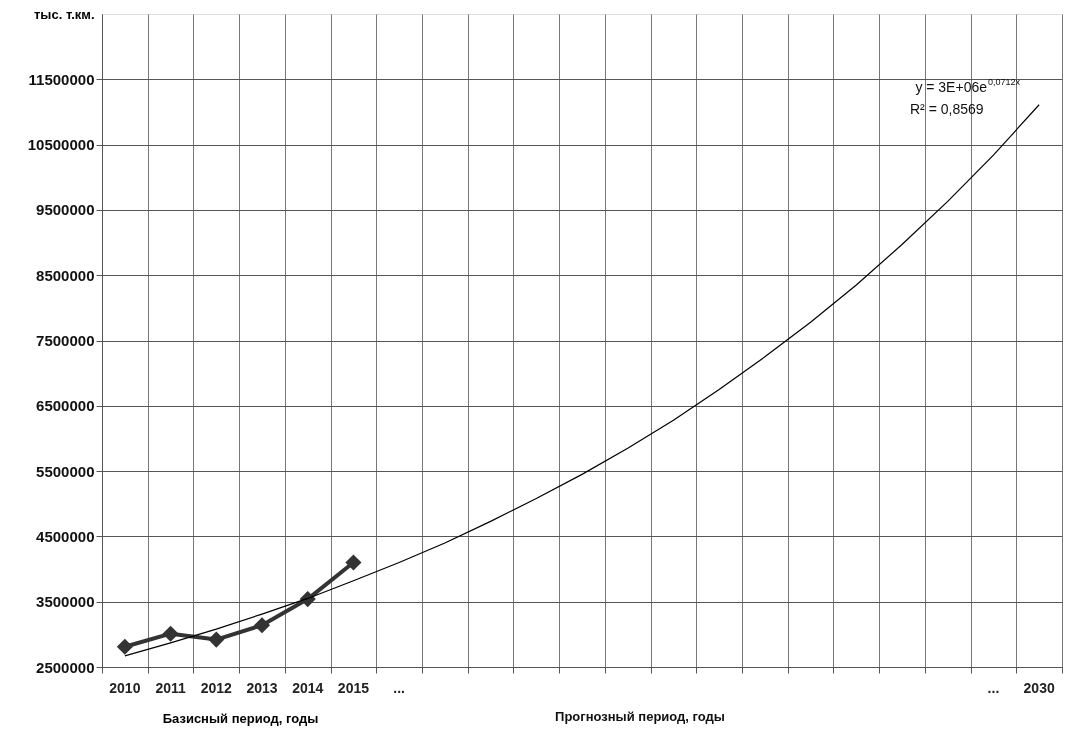  Describe the element at coordinates (65, 210) in the screenshot. I see `y-tick-label: 9500000` at that location.